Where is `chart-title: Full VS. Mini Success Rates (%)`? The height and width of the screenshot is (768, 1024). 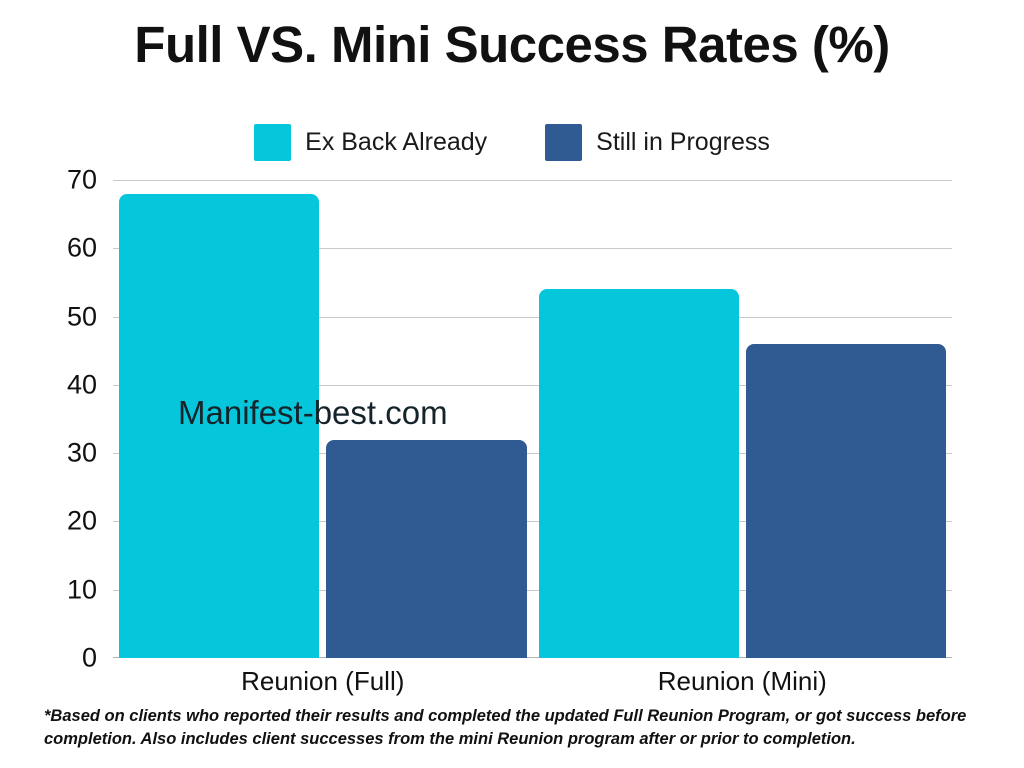 chart-title: Full VS. Mini Success Rates (%) is located at coordinates (512, 44).